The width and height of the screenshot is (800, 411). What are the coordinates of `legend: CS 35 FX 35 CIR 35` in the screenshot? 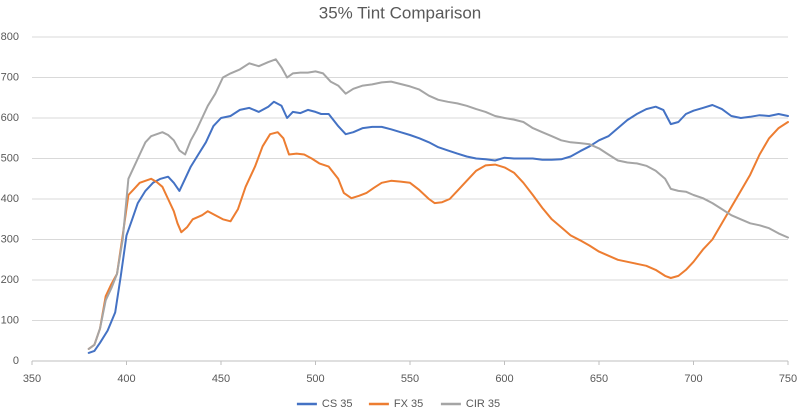 It's located at (398, 404).